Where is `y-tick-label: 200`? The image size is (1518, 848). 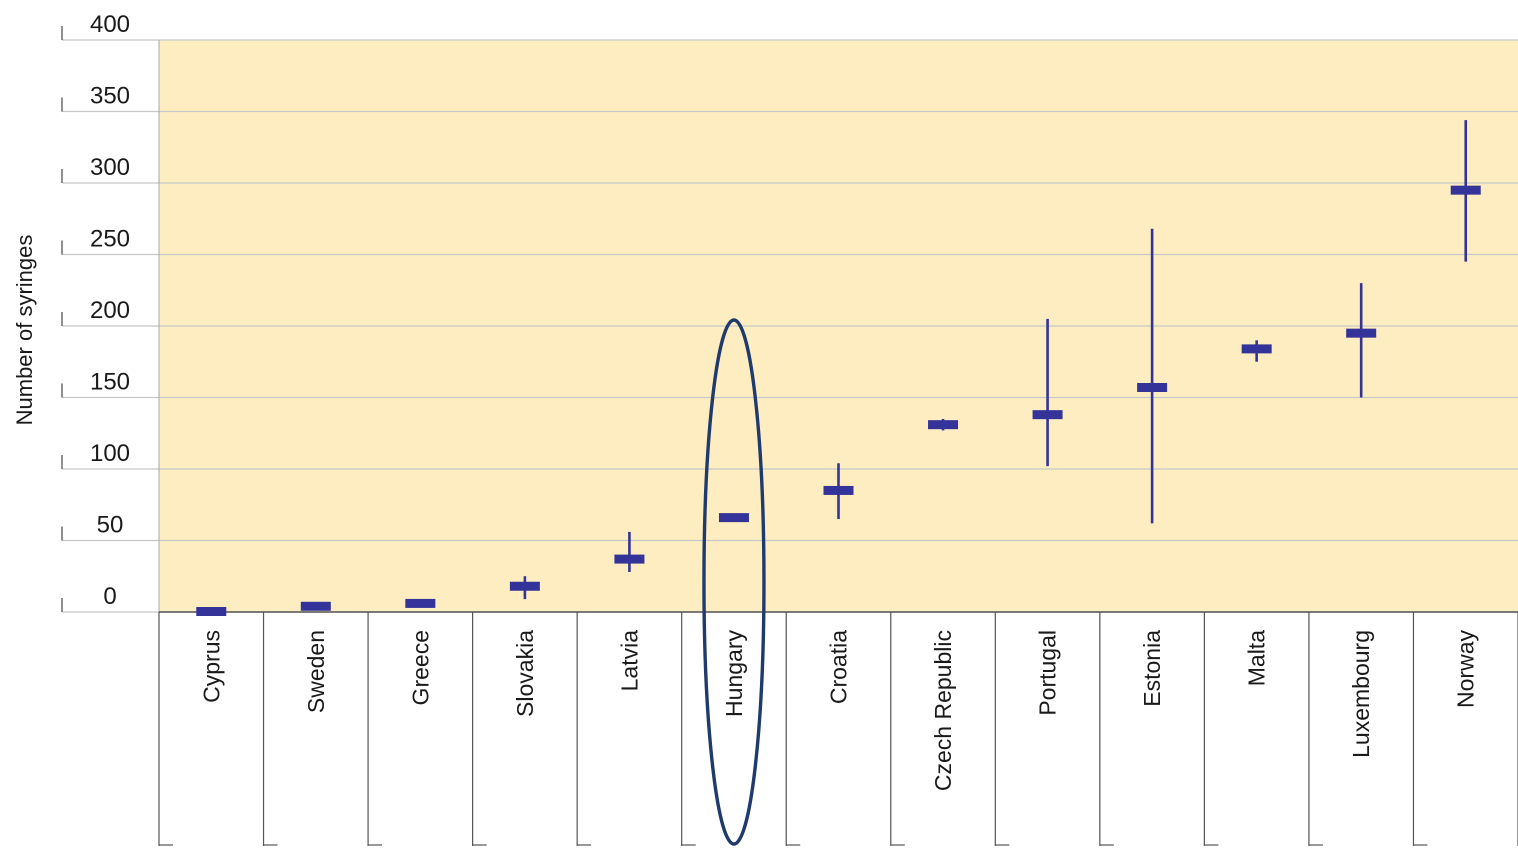 y-tick-label: 200 is located at coordinates (110, 310).